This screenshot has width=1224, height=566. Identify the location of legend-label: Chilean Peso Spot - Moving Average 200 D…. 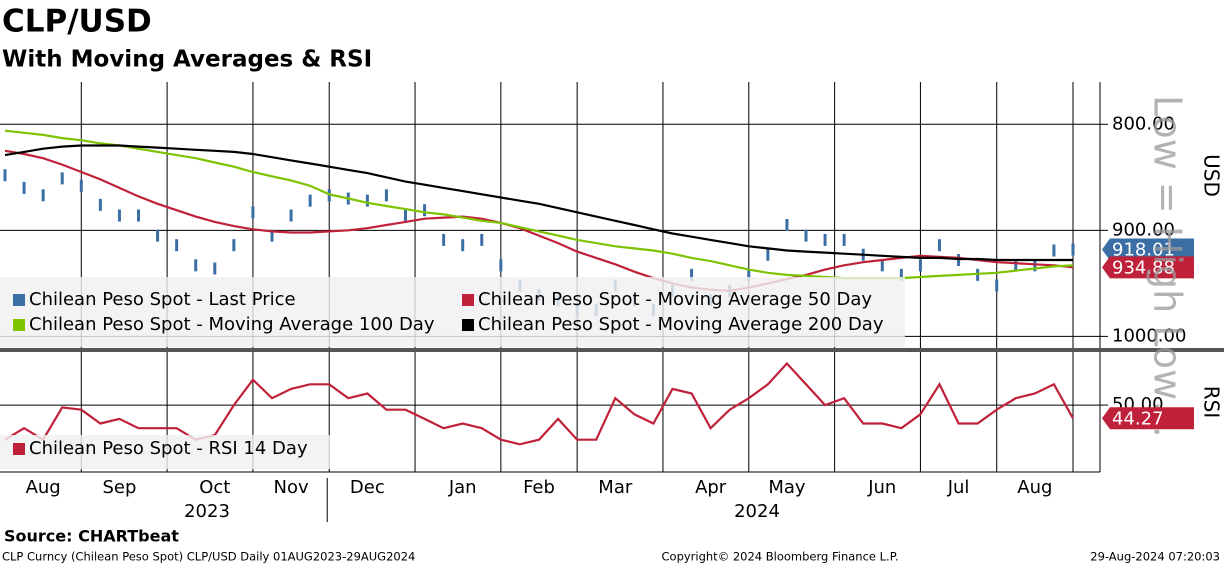
(681, 324).